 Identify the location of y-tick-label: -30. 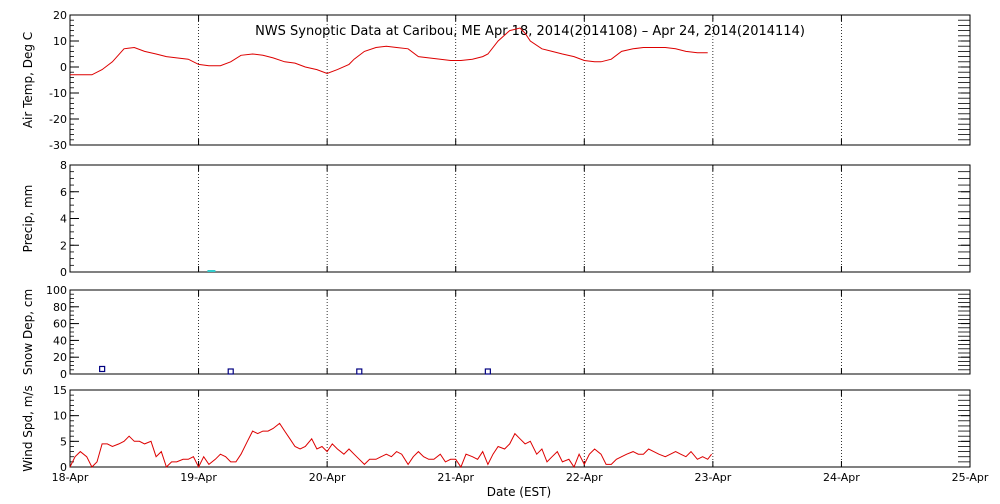
(58, 145).